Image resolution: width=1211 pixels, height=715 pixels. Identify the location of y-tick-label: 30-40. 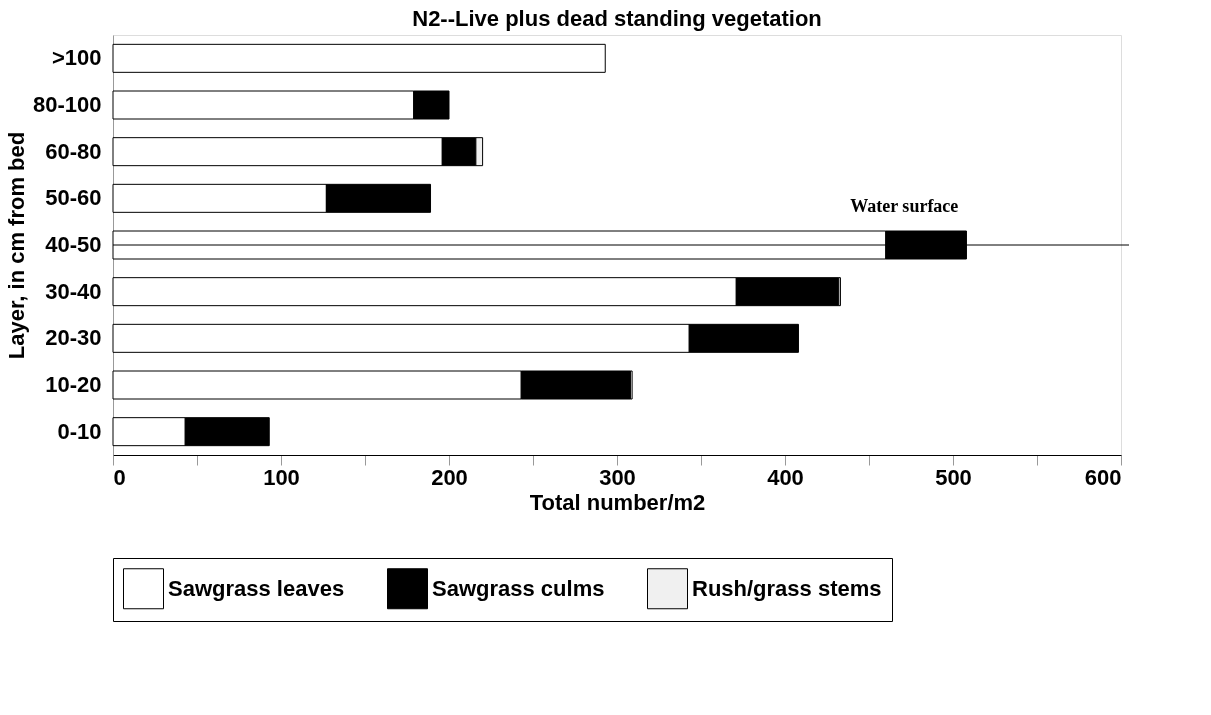
(73, 291).